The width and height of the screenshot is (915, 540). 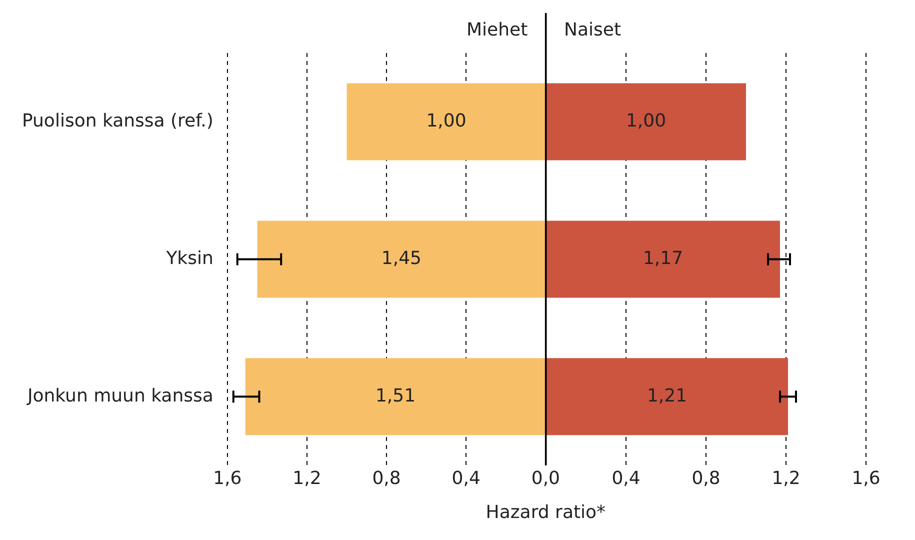 What do you see at coordinates (545, 478) in the screenshot?
I see `x-tick-label: 0,0` at bounding box center [545, 478].